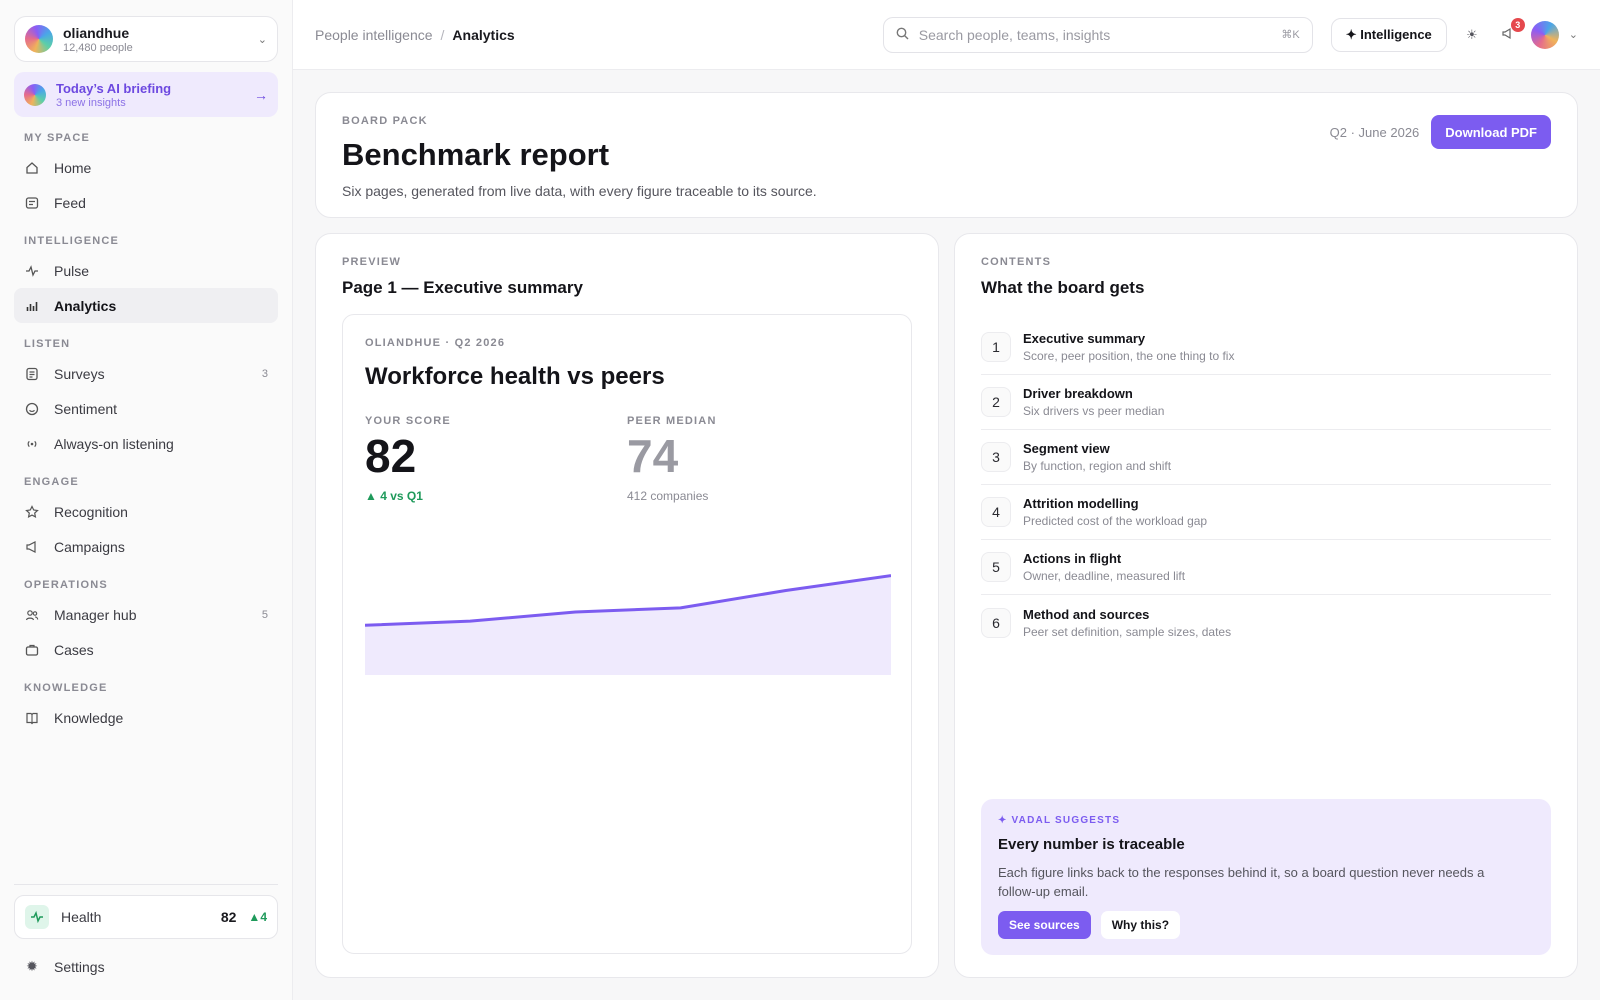  Describe the element at coordinates (372, 262) in the screenshot. I see `preview-eyebrow: PREVIEW` at that location.